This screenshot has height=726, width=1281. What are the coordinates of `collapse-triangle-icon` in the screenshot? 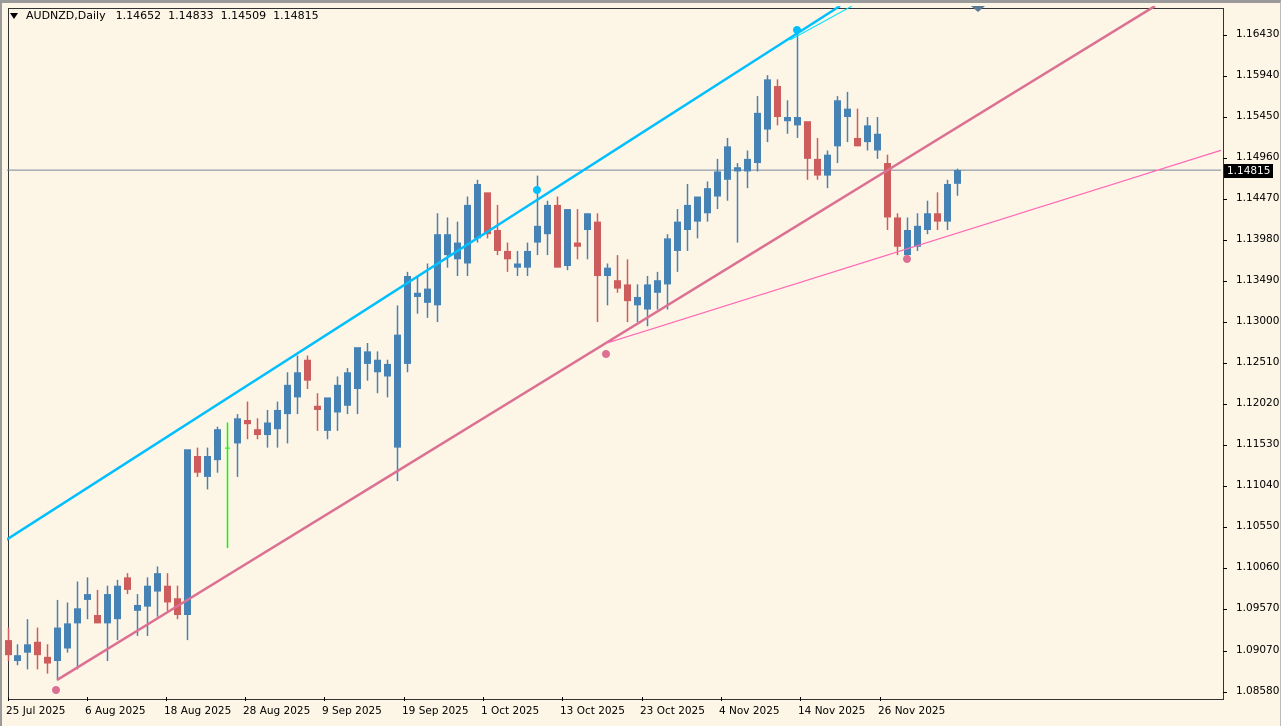 It's located at (14, 15).